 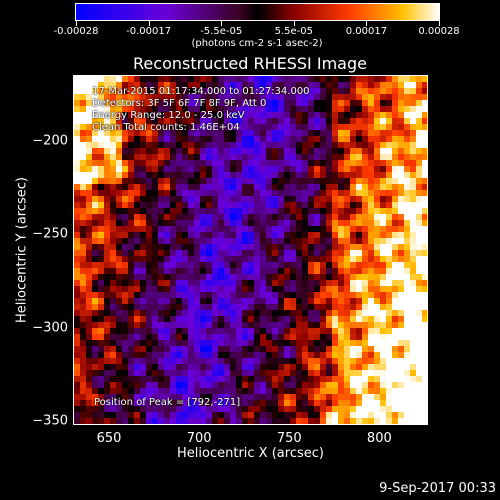 What do you see at coordinates (437, 488) in the screenshot?
I see `footer-date: 9-Sep-2017 00:33` at bounding box center [437, 488].